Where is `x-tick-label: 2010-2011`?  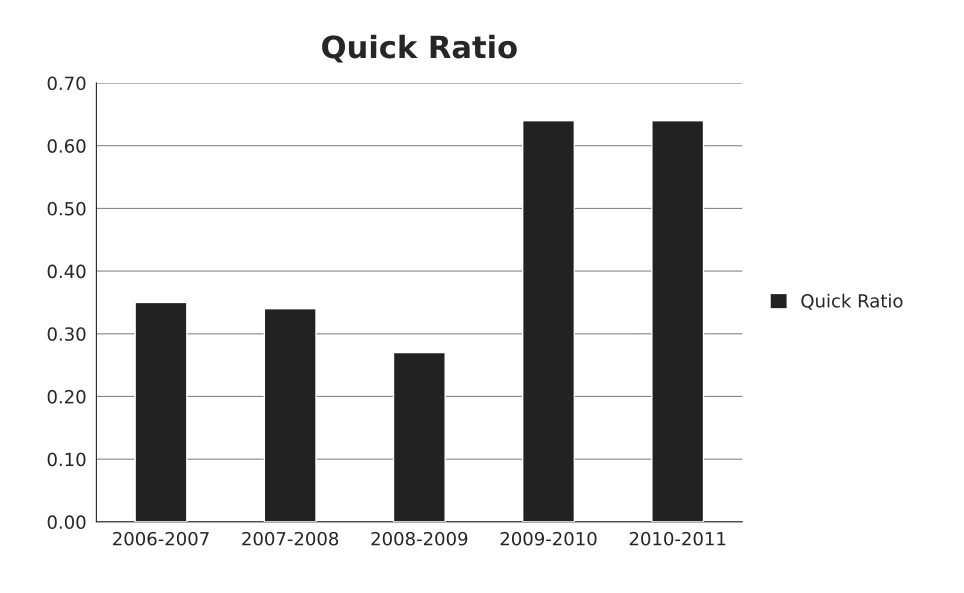 x-tick-label: 2010-2011 is located at coordinates (678, 539).